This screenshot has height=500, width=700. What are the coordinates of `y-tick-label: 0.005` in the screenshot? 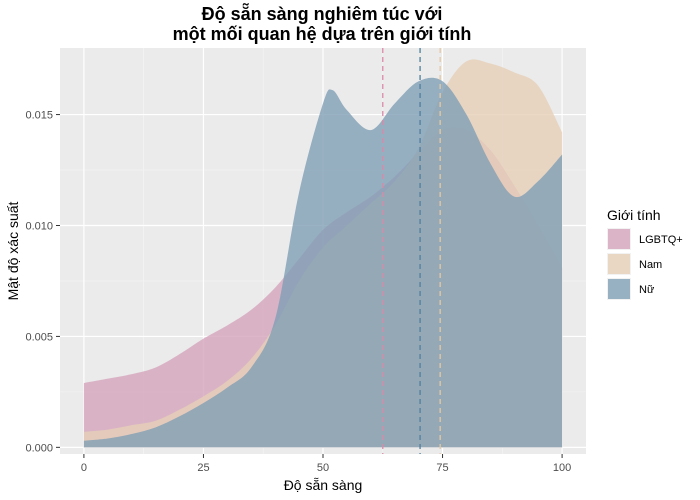 It's located at (39, 337).